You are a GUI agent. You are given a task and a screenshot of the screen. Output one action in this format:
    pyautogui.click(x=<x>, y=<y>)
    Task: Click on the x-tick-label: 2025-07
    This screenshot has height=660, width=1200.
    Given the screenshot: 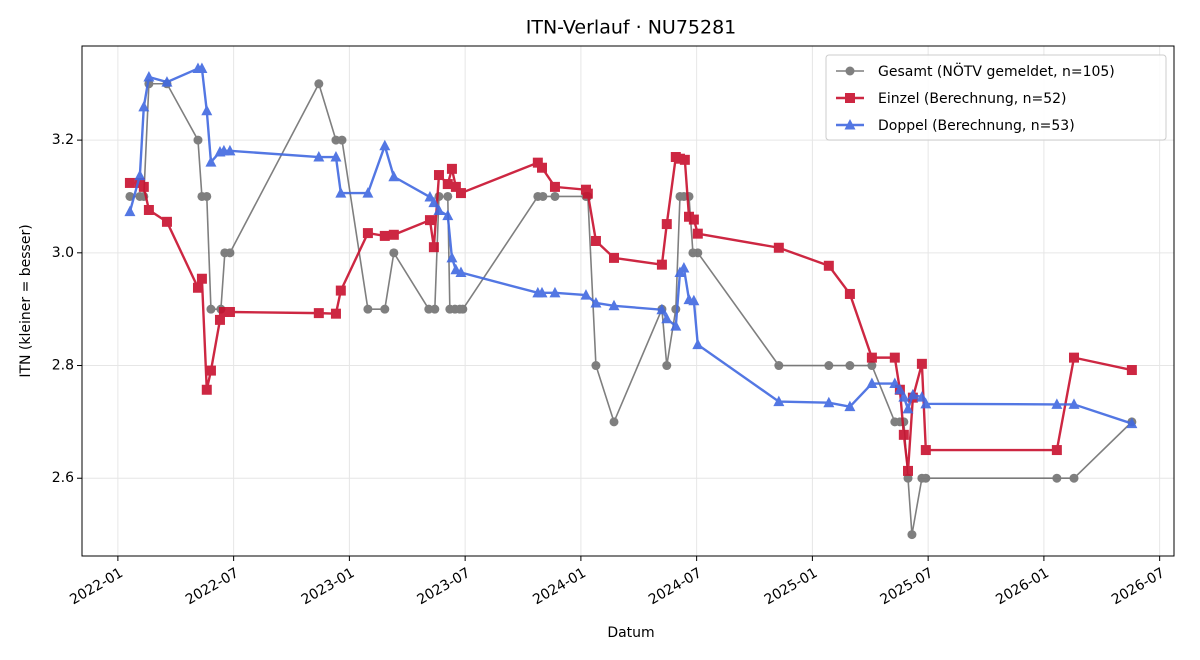 What is the action you would take?
    pyautogui.click(x=906, y=586)
    